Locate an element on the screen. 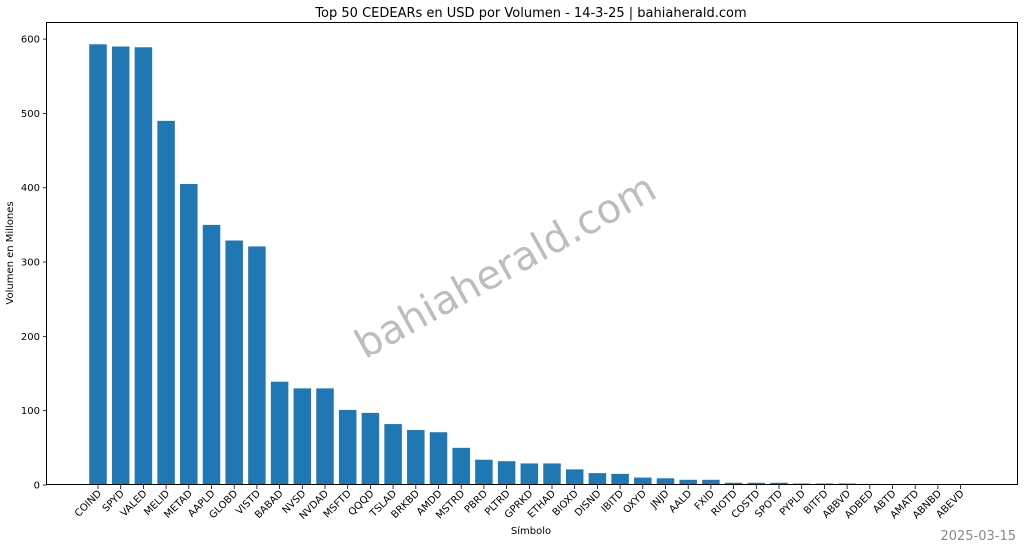 This screenshot has height=548, width=1024. bar-tslad is located at coordinates (393, 454).